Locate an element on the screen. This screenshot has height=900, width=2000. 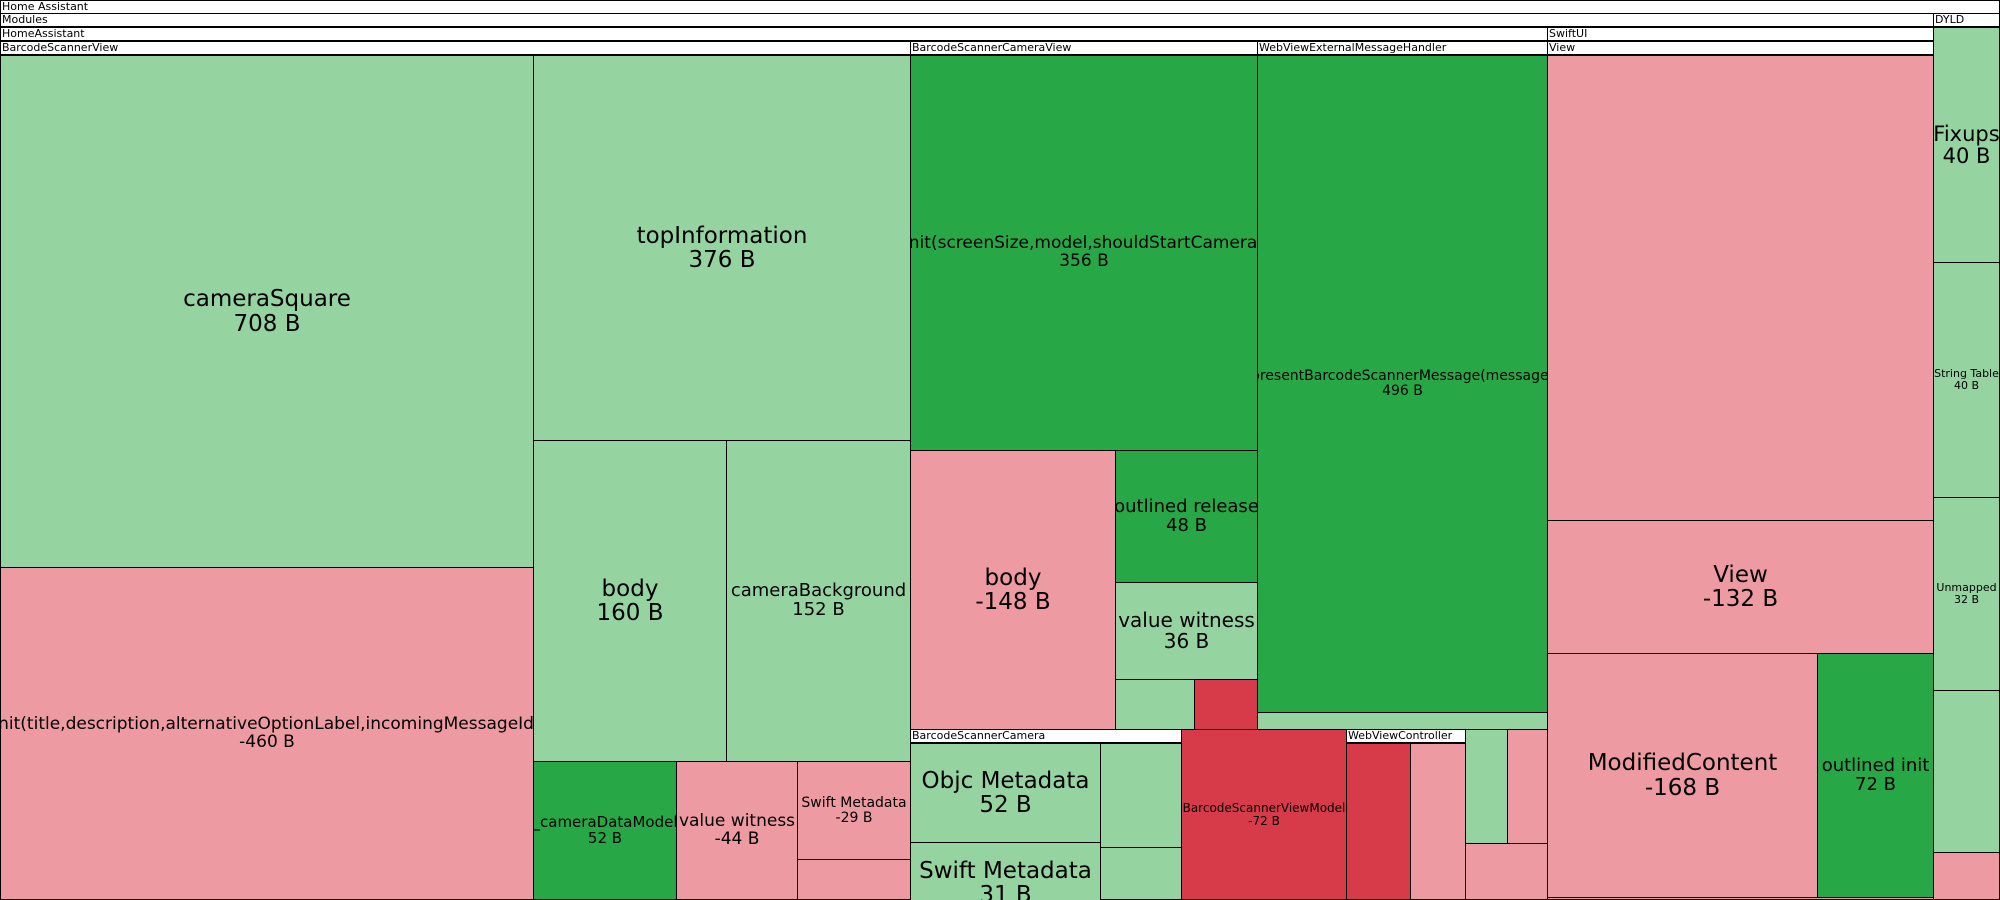
header-dyld: DYLD is located at coordinates (1966, 20).